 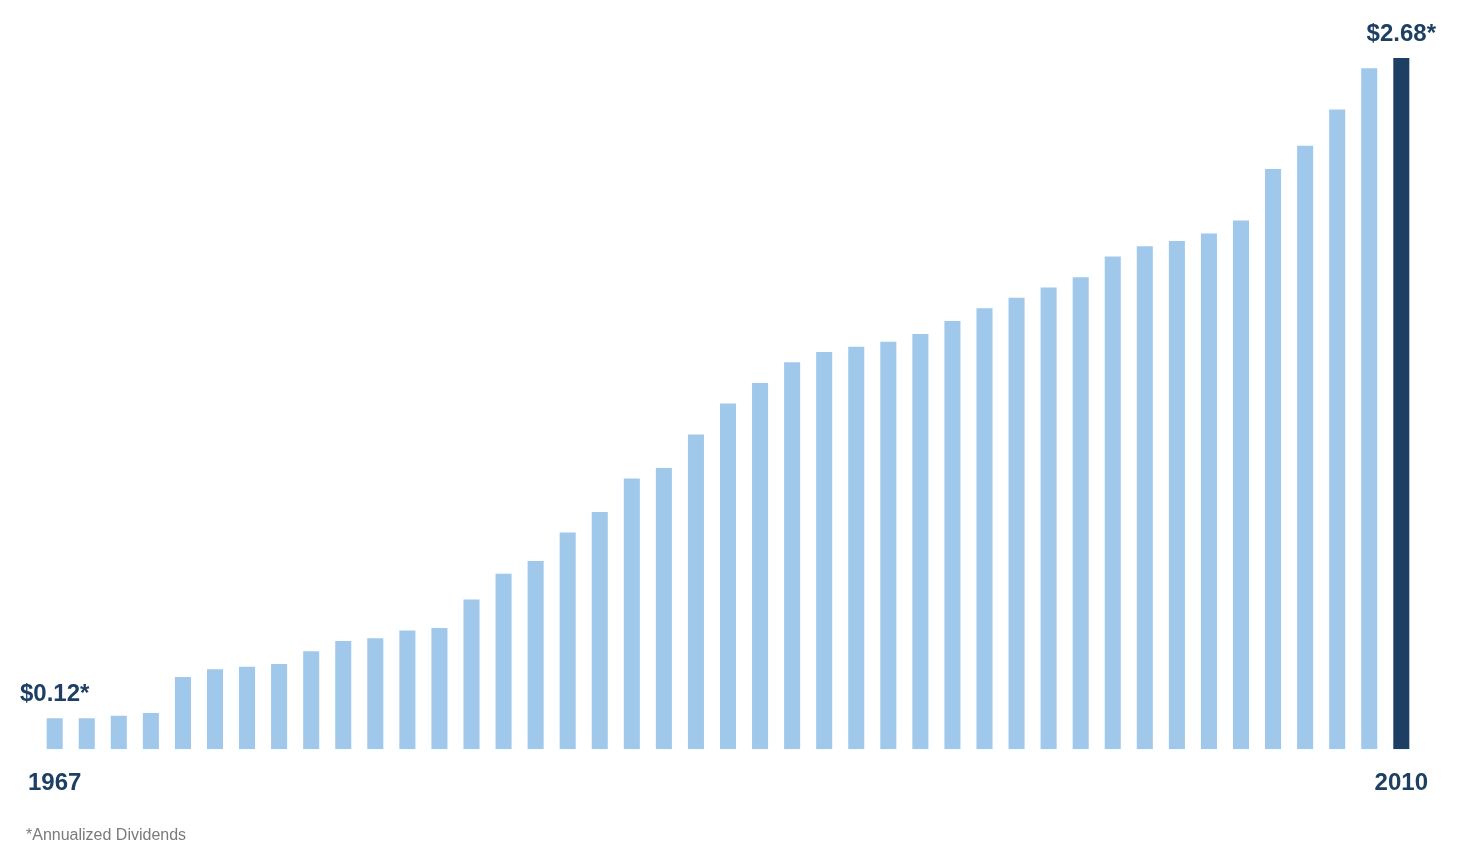 I want to click on x-tick-label: 1967, so click(x=54, y=782).